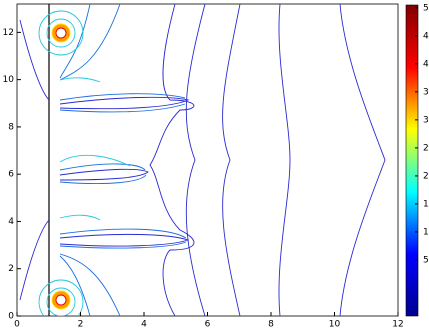  I want to click on colorbar-tick-label: 5, so click(426, 260).